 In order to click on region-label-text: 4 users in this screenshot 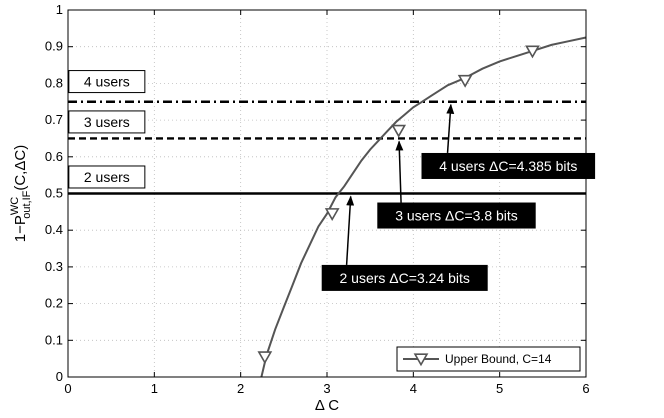, I will do `click(107, 82)`.